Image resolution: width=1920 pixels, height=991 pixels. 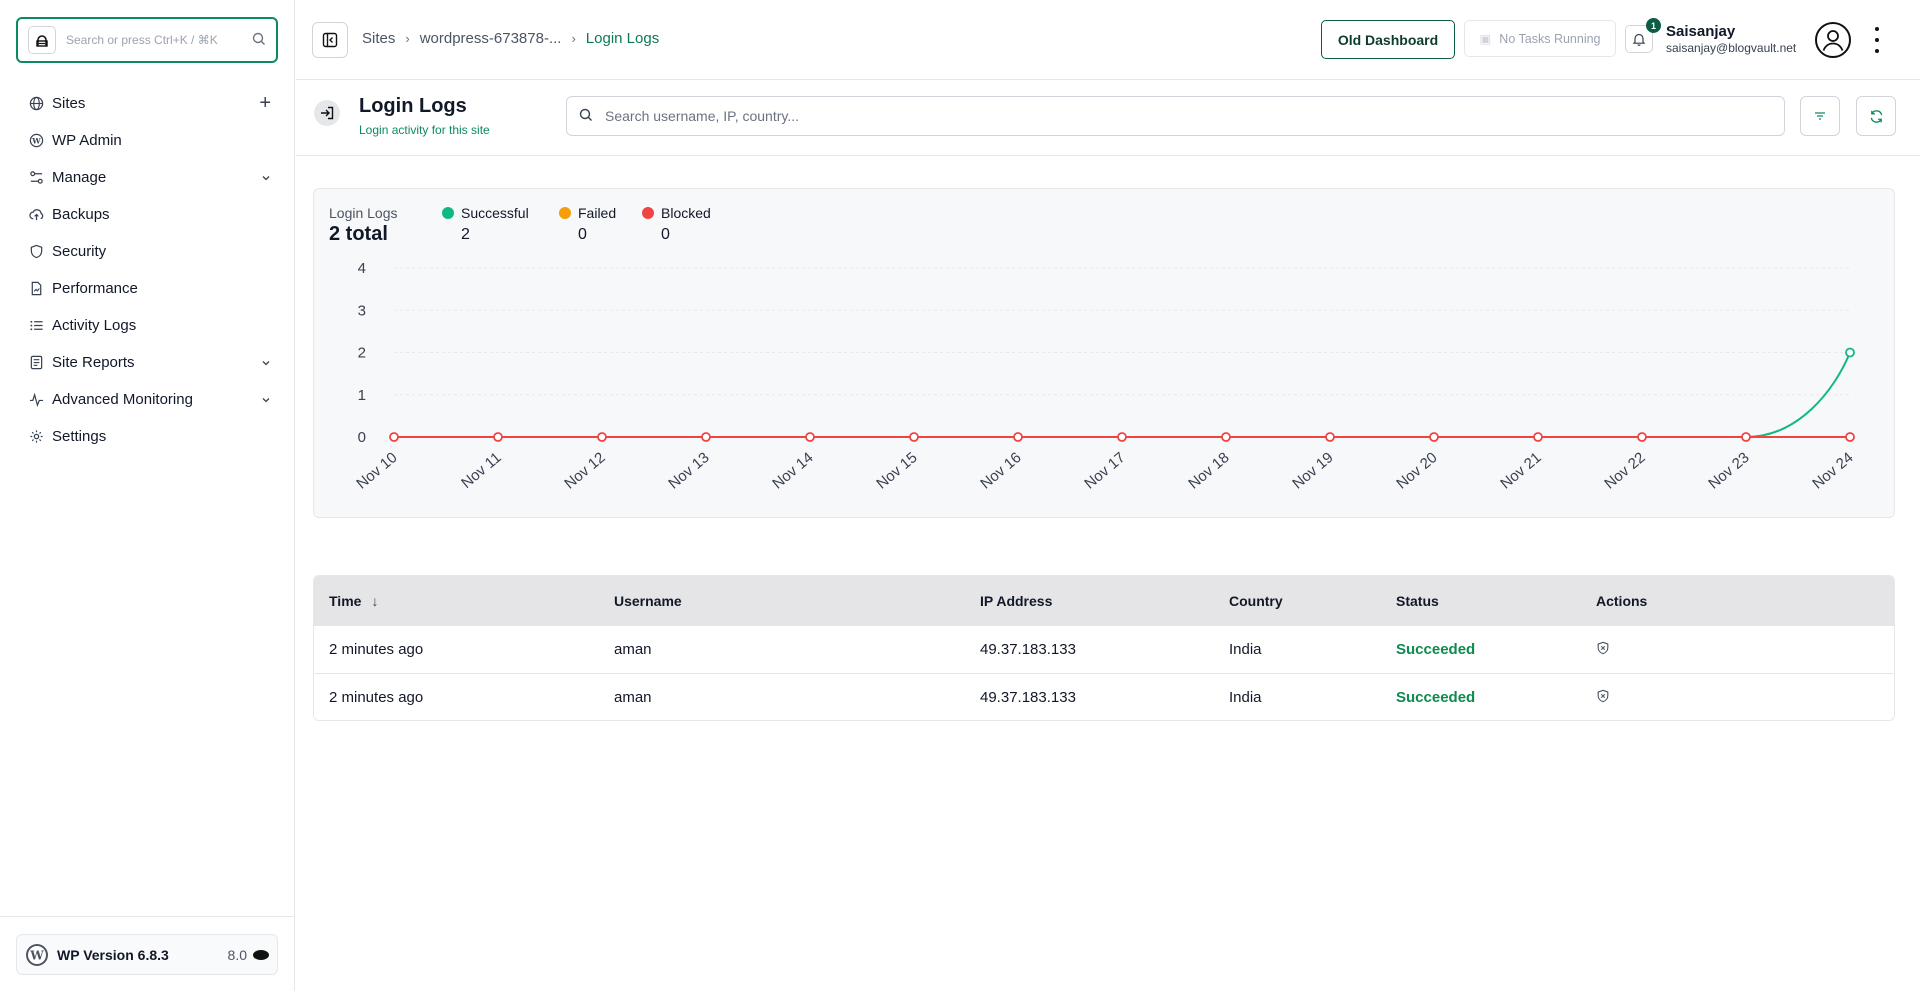 I want to click on app-logo-icon, so click(x=42, y=40).